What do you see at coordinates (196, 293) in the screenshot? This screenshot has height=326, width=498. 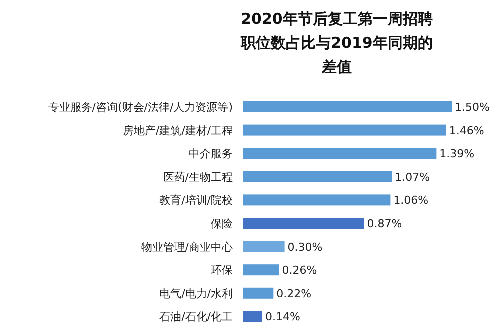 I see `y-tick-label: 电气/电力/水利` at bounding box center [196, 293].